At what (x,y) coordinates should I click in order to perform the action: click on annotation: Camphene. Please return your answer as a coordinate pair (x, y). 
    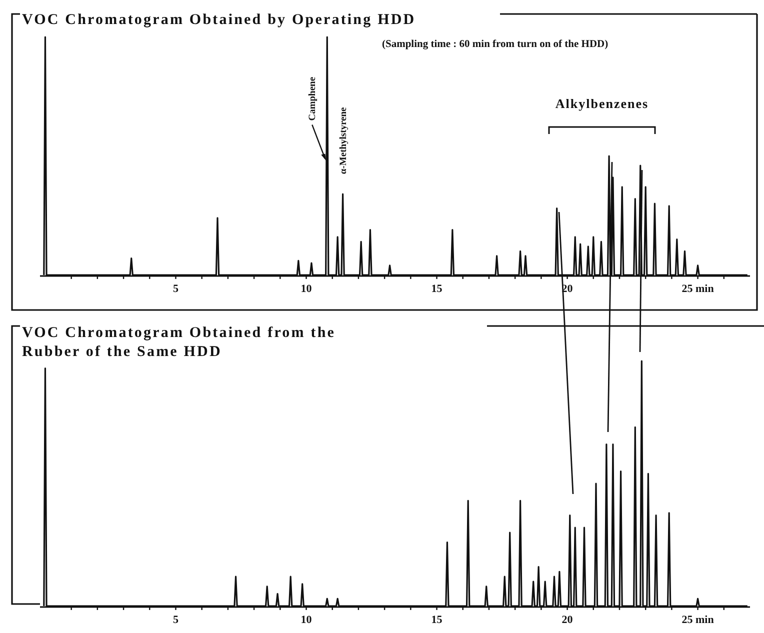
    Looking at the image, I should click on (313, 98).